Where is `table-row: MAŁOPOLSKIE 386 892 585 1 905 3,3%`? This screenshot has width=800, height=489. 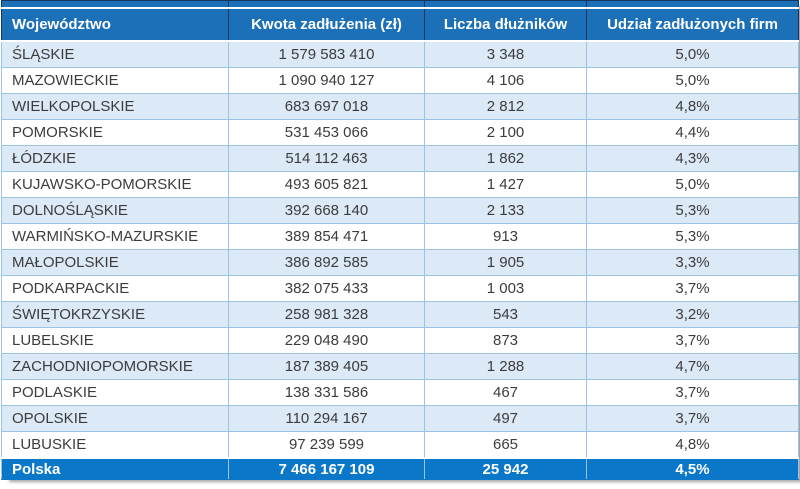 table-row: MAŁOPOLSKIE 386 892 585 1 905 3,3% is located at coordinates (400, 262).